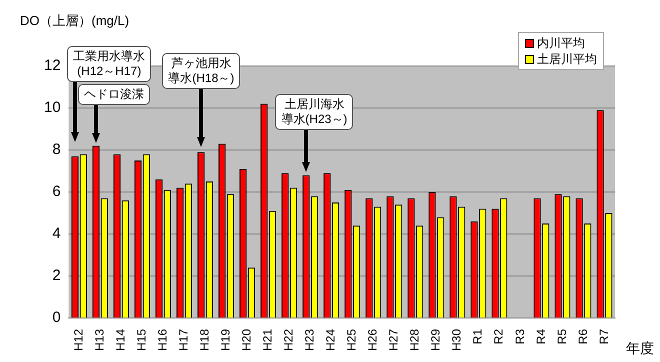  Describe the element at coordinates (583, 336) in the screenshot. I see `x-tick-label: R6` at that location.